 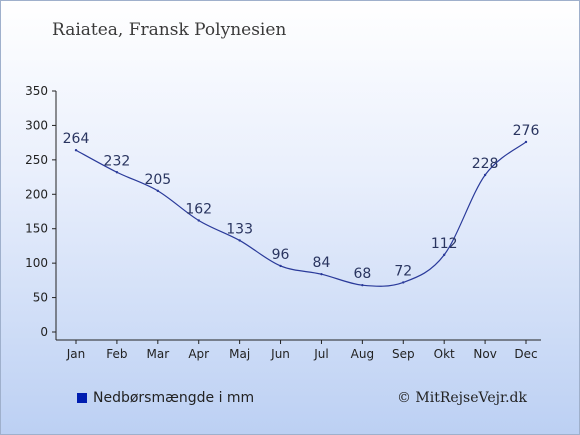 What do you see at coordinates (403, 271) in the screenshot?
I see `data-label: 72` at bounding box center [403, 271].